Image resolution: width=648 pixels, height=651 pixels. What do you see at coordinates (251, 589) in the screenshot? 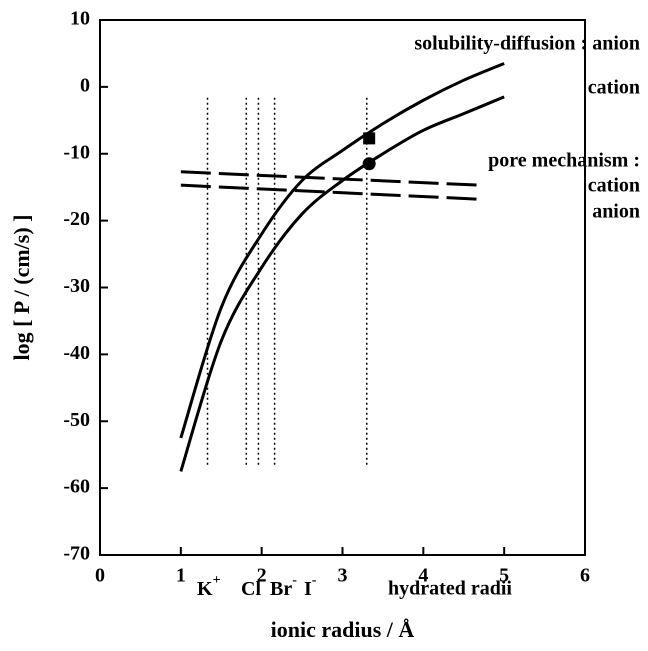
I see `ion-symbol: Cl` at bounding box center [251, 589].